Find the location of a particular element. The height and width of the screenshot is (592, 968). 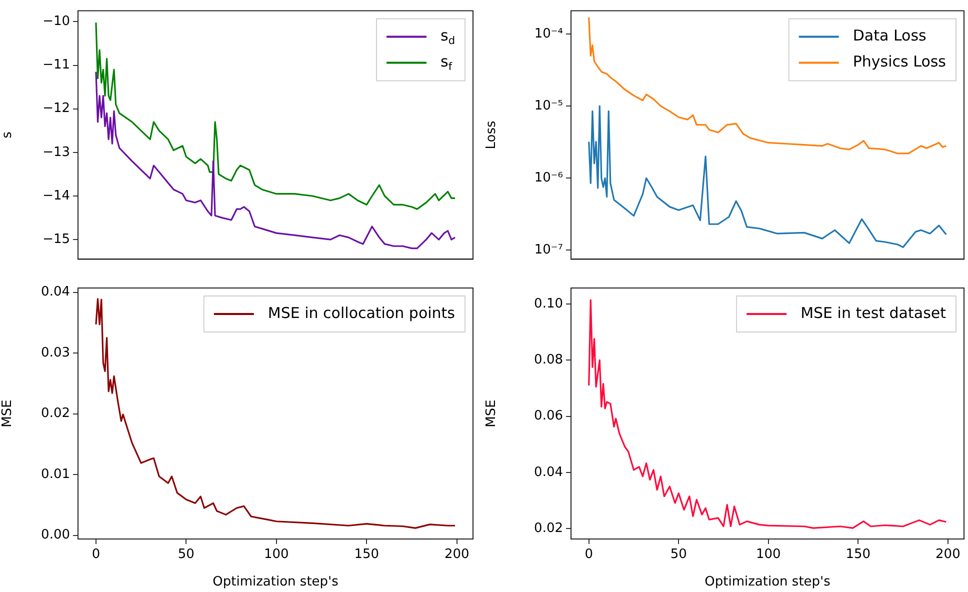

y-tick-label: −12 is located at coordinates (56, 108).